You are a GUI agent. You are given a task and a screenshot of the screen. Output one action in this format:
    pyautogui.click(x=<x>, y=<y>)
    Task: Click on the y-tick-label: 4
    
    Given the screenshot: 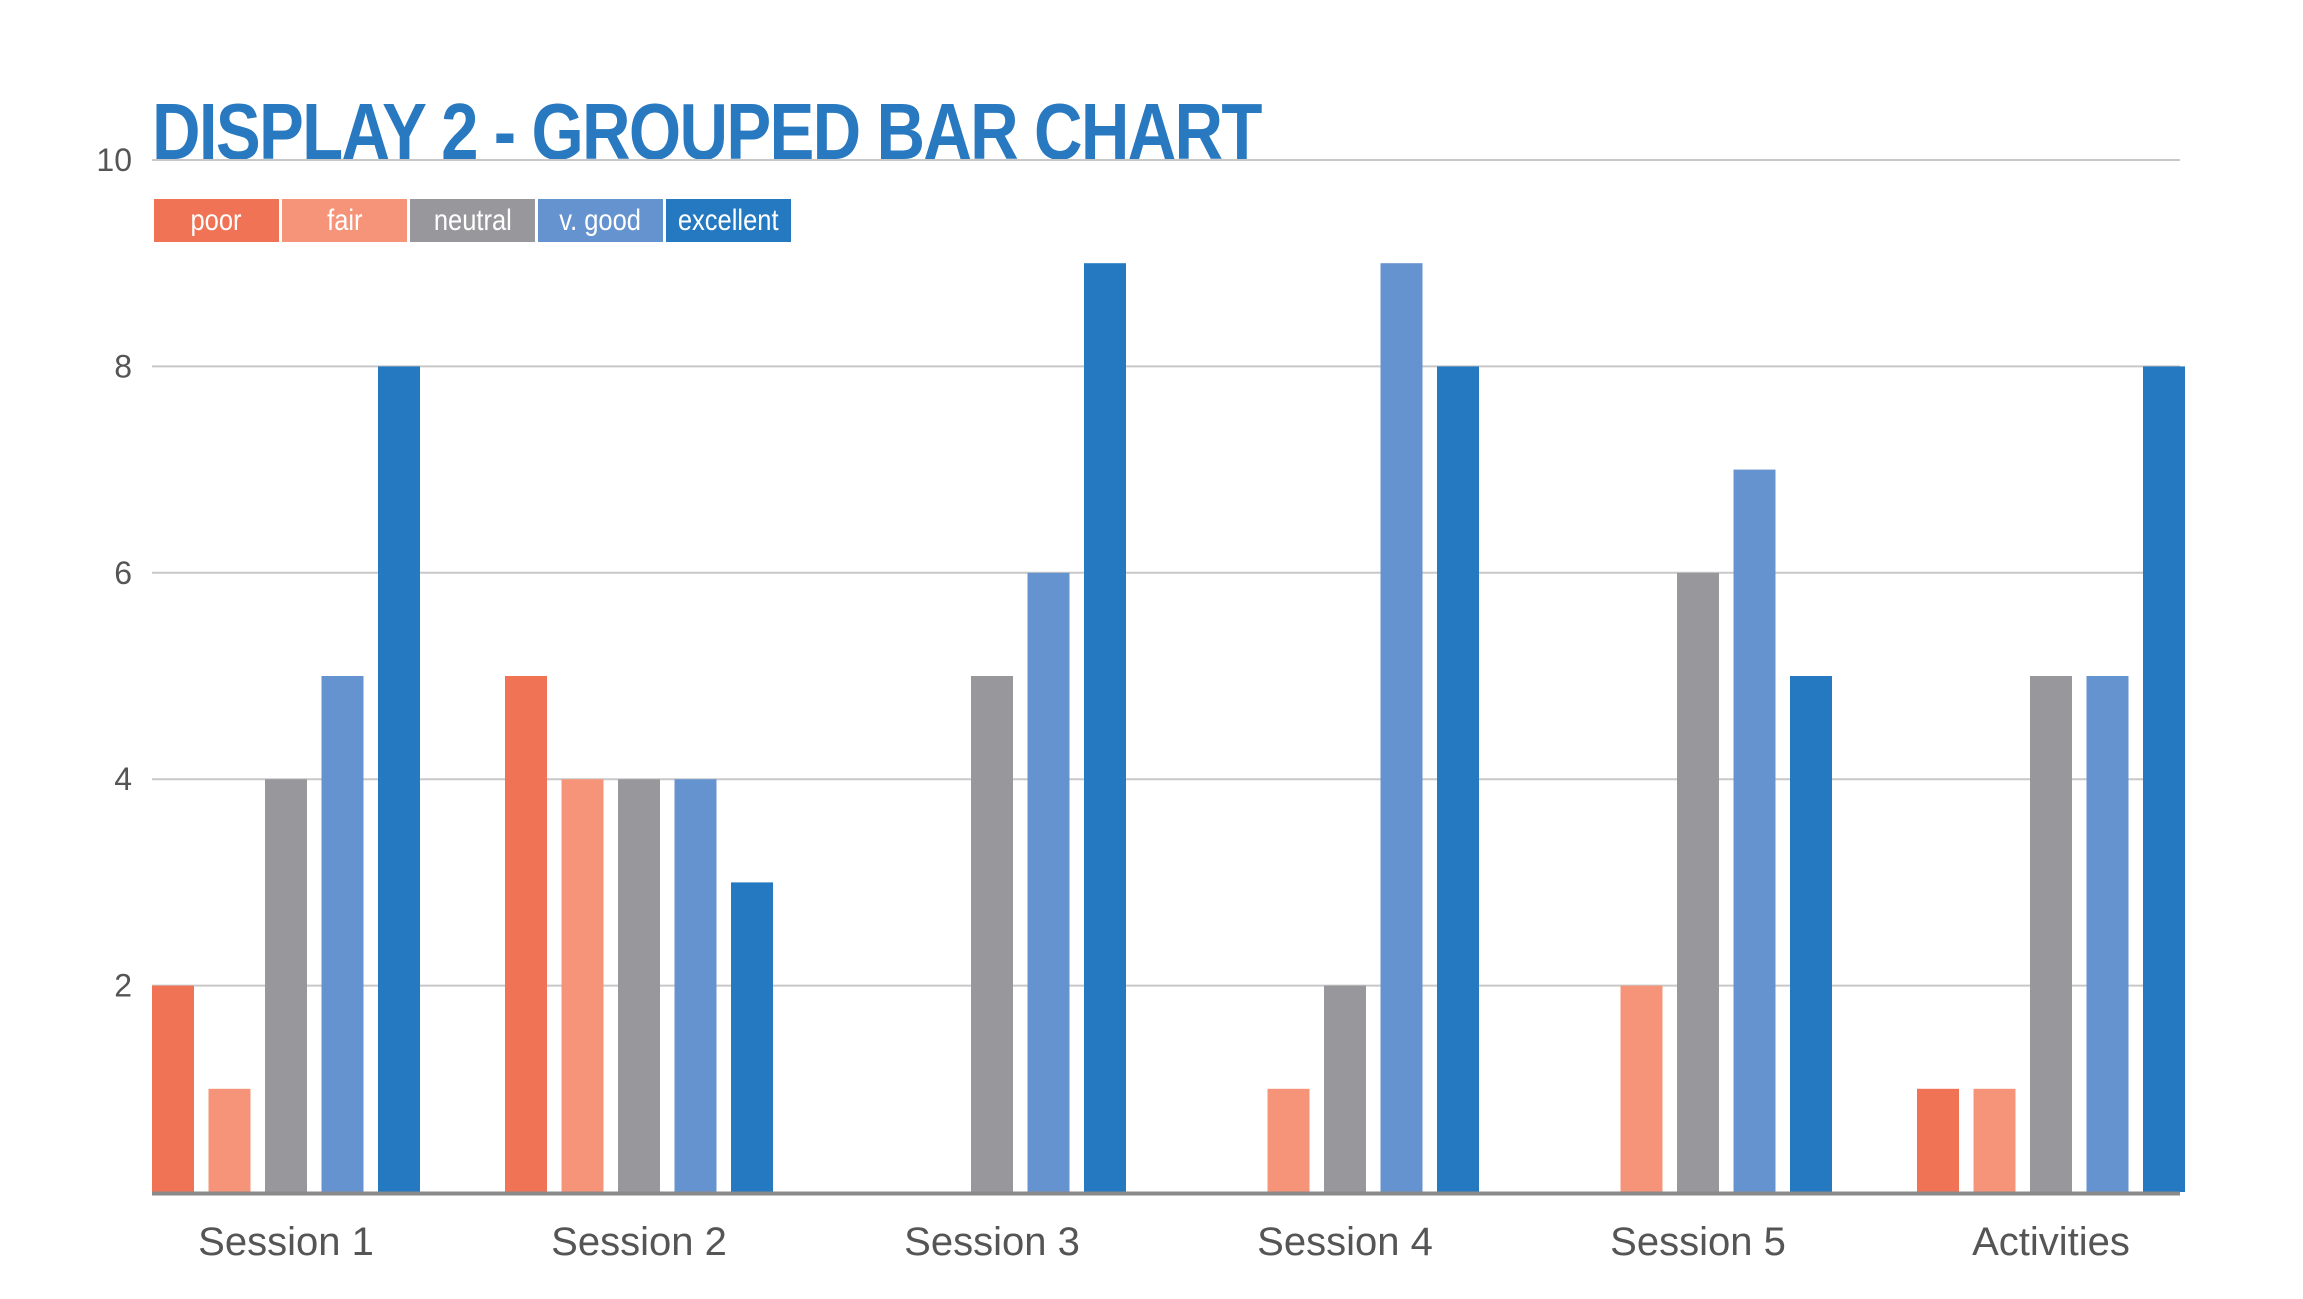 What is the action you would take?
    pyautogui.click(x=123, y=779)
    